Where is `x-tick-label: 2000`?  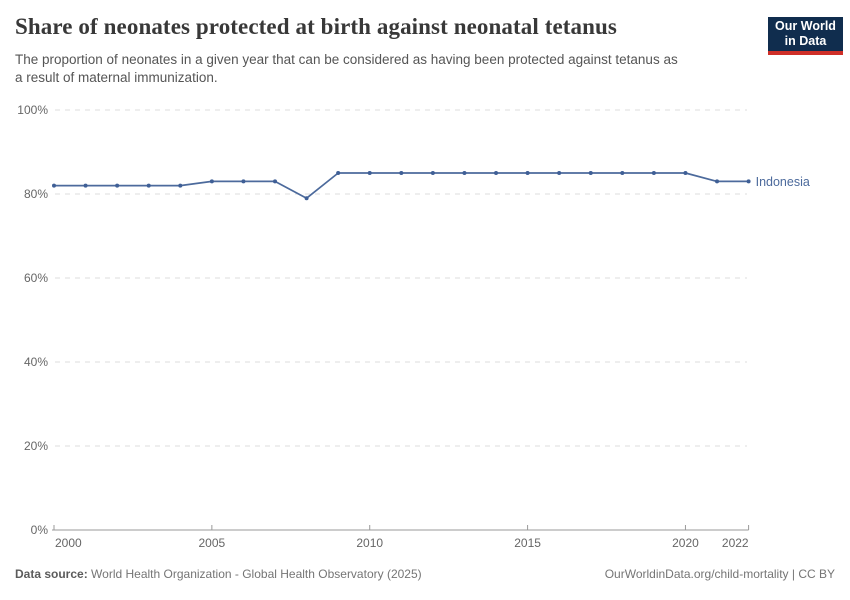
x-tick-label: 2000 is located at coordinates (68, 543).